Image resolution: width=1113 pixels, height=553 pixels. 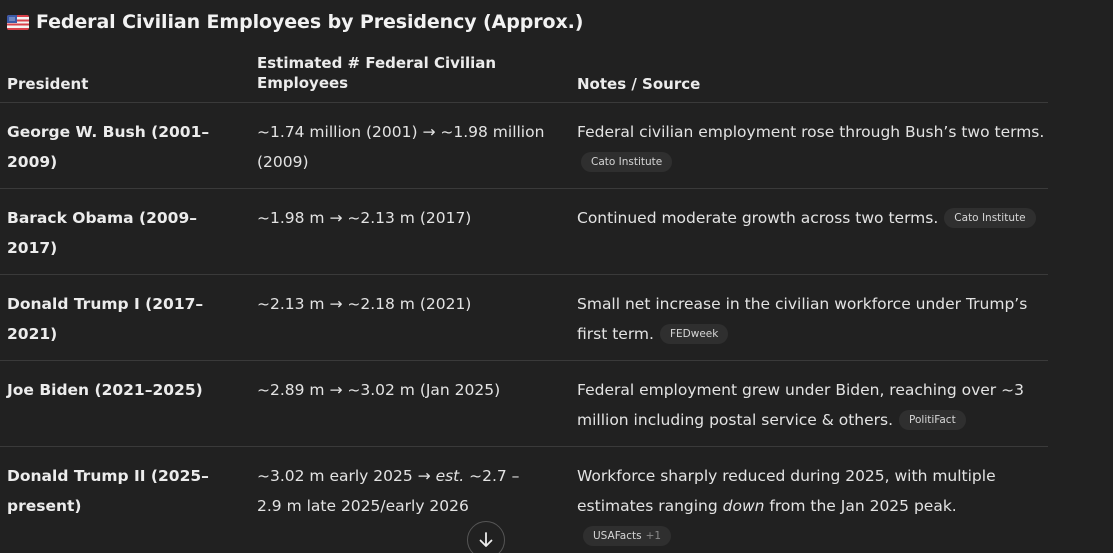 What do you see at coordinates (617, 536) in the screenshot?
I see `source-label: USAFacts` at bounding box center [617, 536].